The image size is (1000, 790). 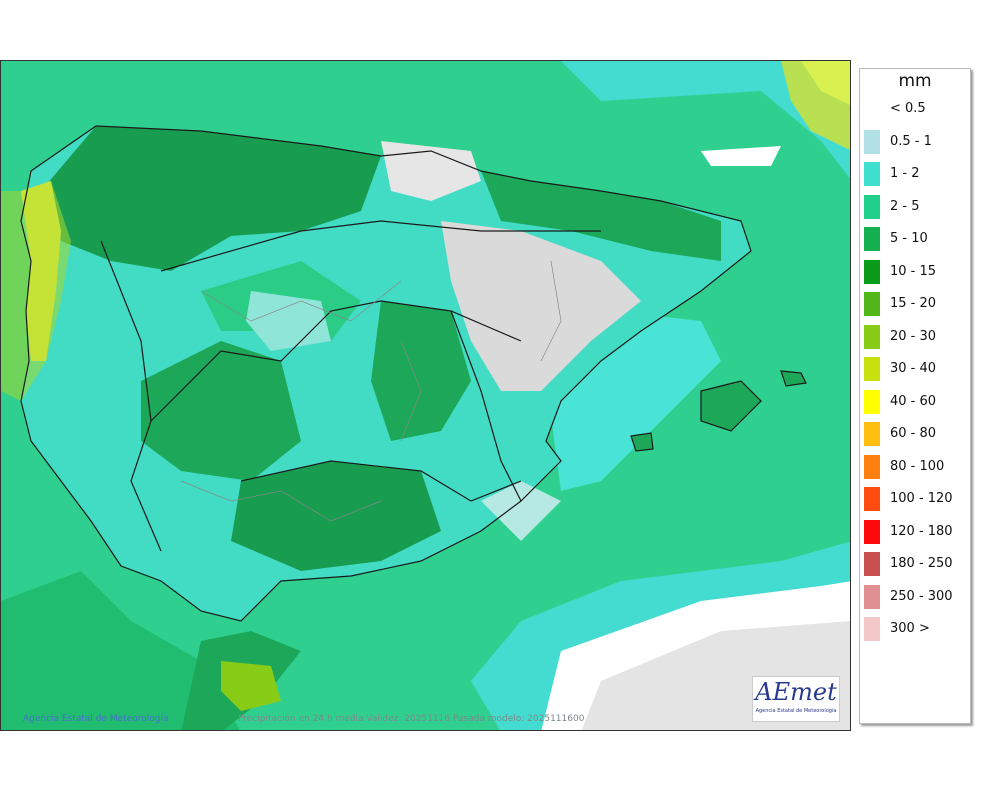 I want to click on credit-text: Agencia Estatal de Meteorología, so click(x=96, y=719).